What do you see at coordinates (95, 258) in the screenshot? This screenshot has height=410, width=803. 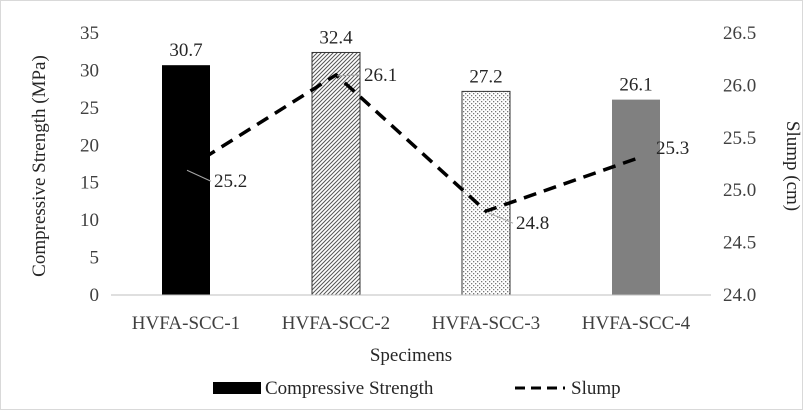 I see `left-y-tick-label: 5` at bounding box center [95, 258].